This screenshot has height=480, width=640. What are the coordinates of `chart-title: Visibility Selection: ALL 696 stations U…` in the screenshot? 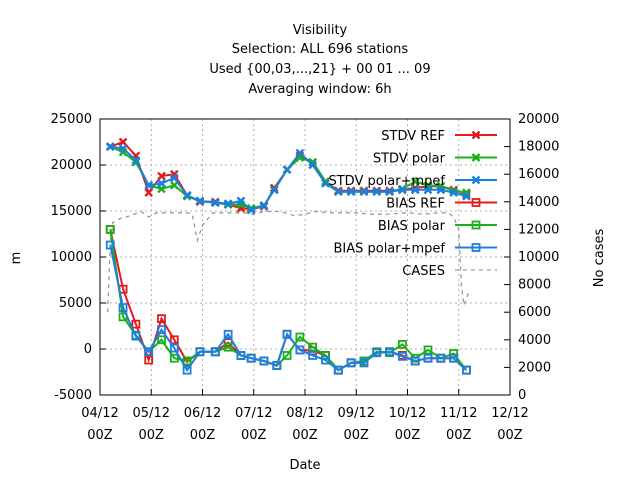 It's located at (319, 60).